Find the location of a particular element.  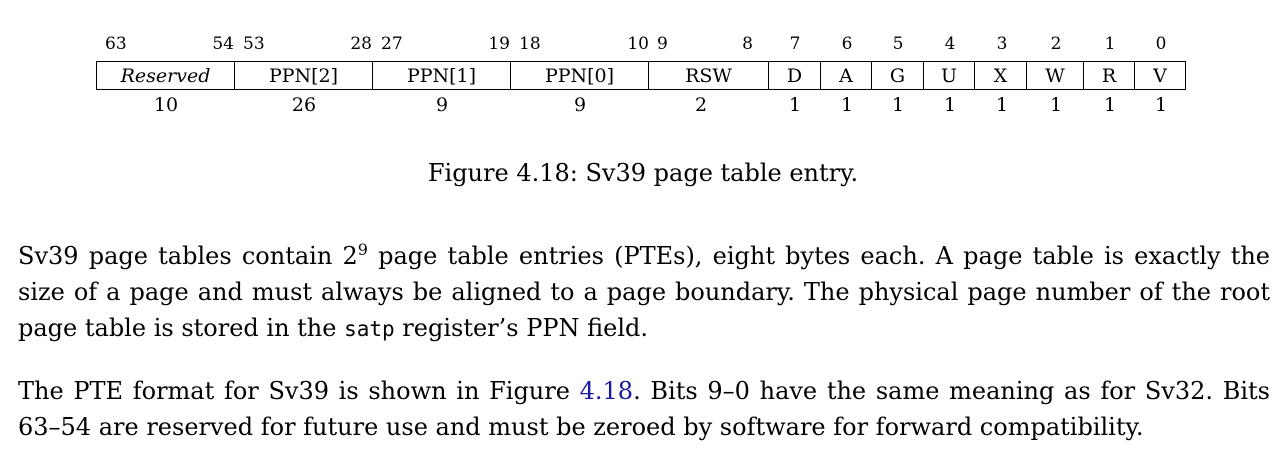

bit-number: 8 is located at coordinates (747, 44).